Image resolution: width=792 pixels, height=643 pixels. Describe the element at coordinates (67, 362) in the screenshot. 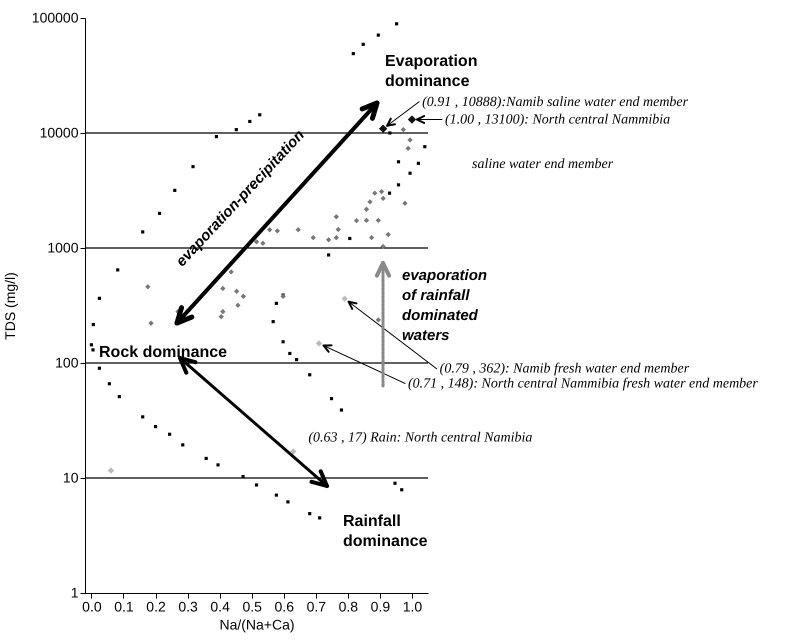

I see `y-tick-label: 100` at that location.